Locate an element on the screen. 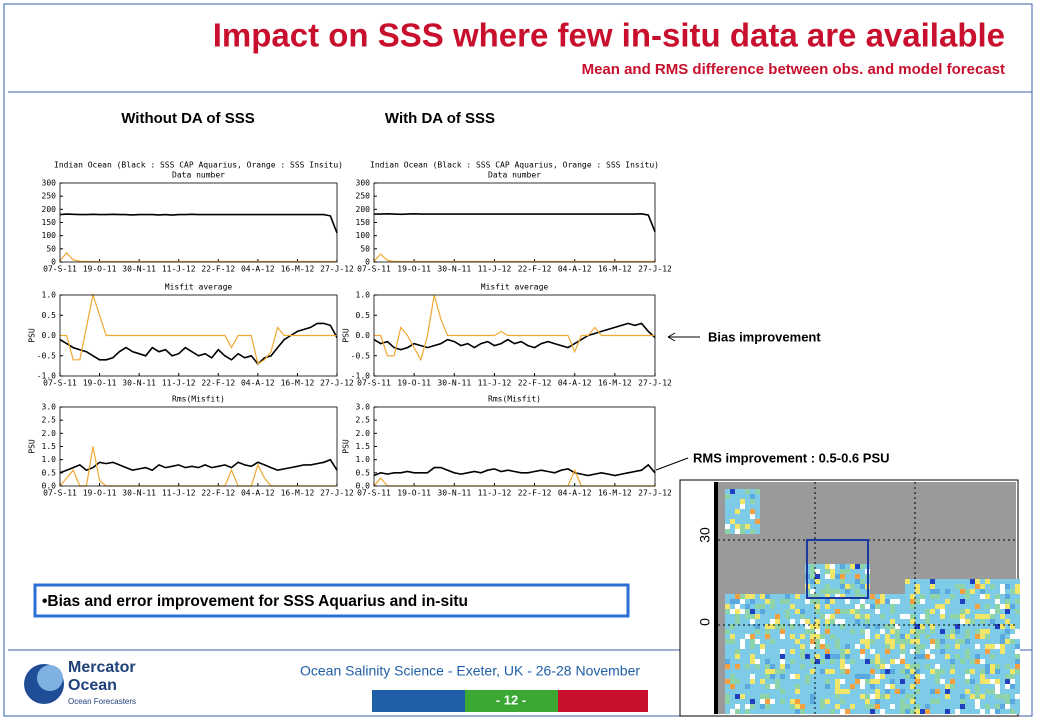 This screenshot has height=720, width=1040. arrow is located at coordinates (672, 464).